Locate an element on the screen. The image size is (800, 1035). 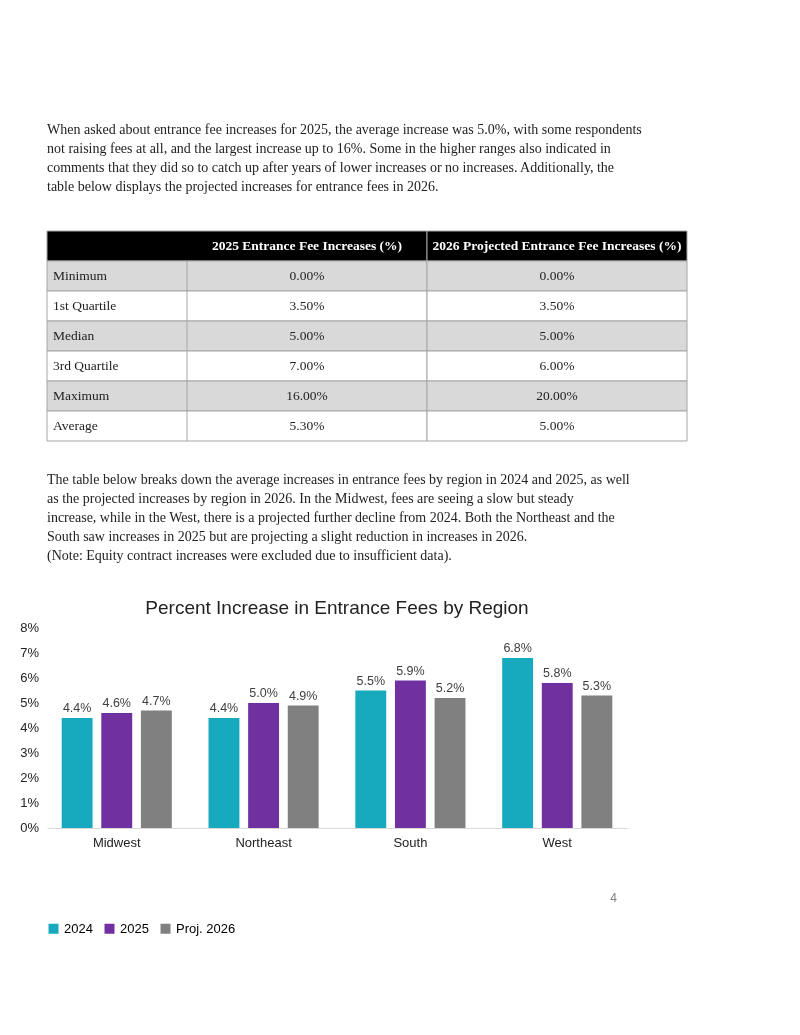
data-label: 5.5% is located at coordinates (371, 680).